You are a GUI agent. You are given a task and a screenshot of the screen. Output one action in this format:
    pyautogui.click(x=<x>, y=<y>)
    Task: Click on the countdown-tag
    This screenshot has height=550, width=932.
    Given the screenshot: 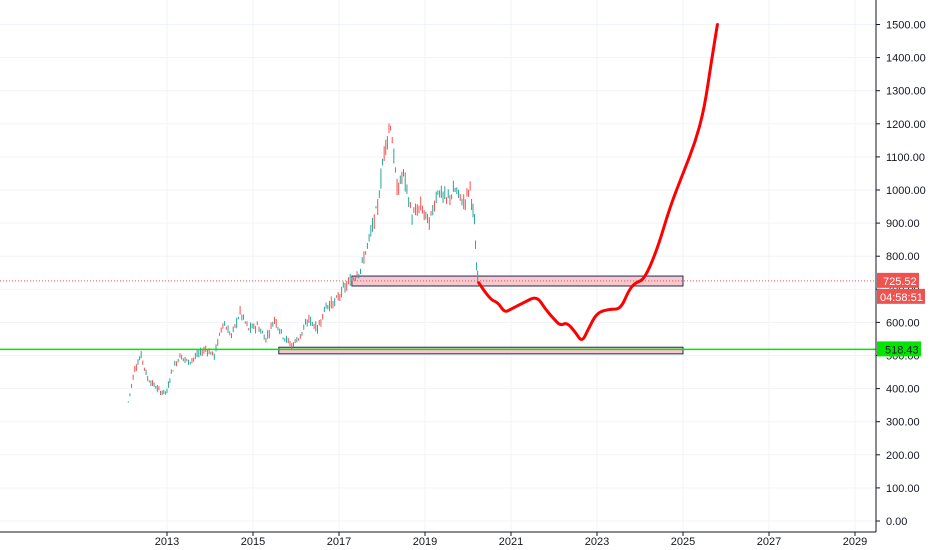 What is the action you would take?
    pyautogui.click(x=901, y=296)
    